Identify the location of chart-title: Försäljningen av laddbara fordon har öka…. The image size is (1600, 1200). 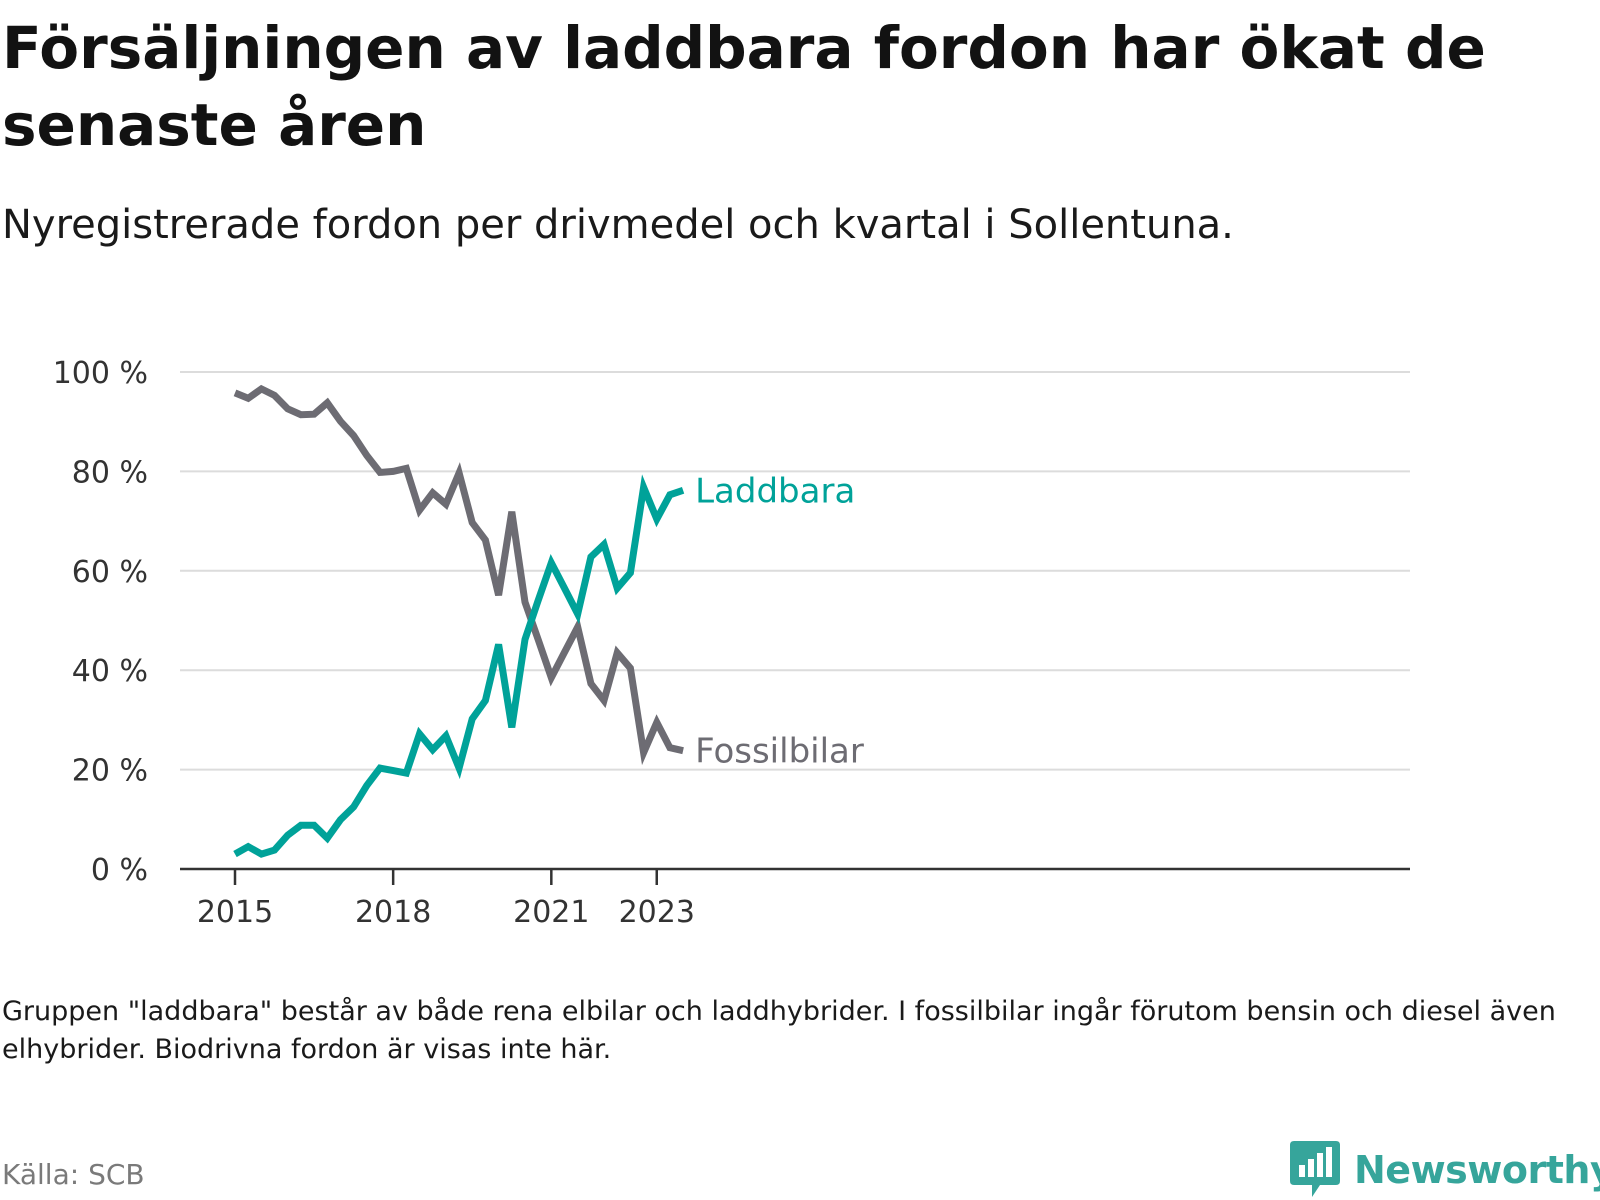
(744, 86).